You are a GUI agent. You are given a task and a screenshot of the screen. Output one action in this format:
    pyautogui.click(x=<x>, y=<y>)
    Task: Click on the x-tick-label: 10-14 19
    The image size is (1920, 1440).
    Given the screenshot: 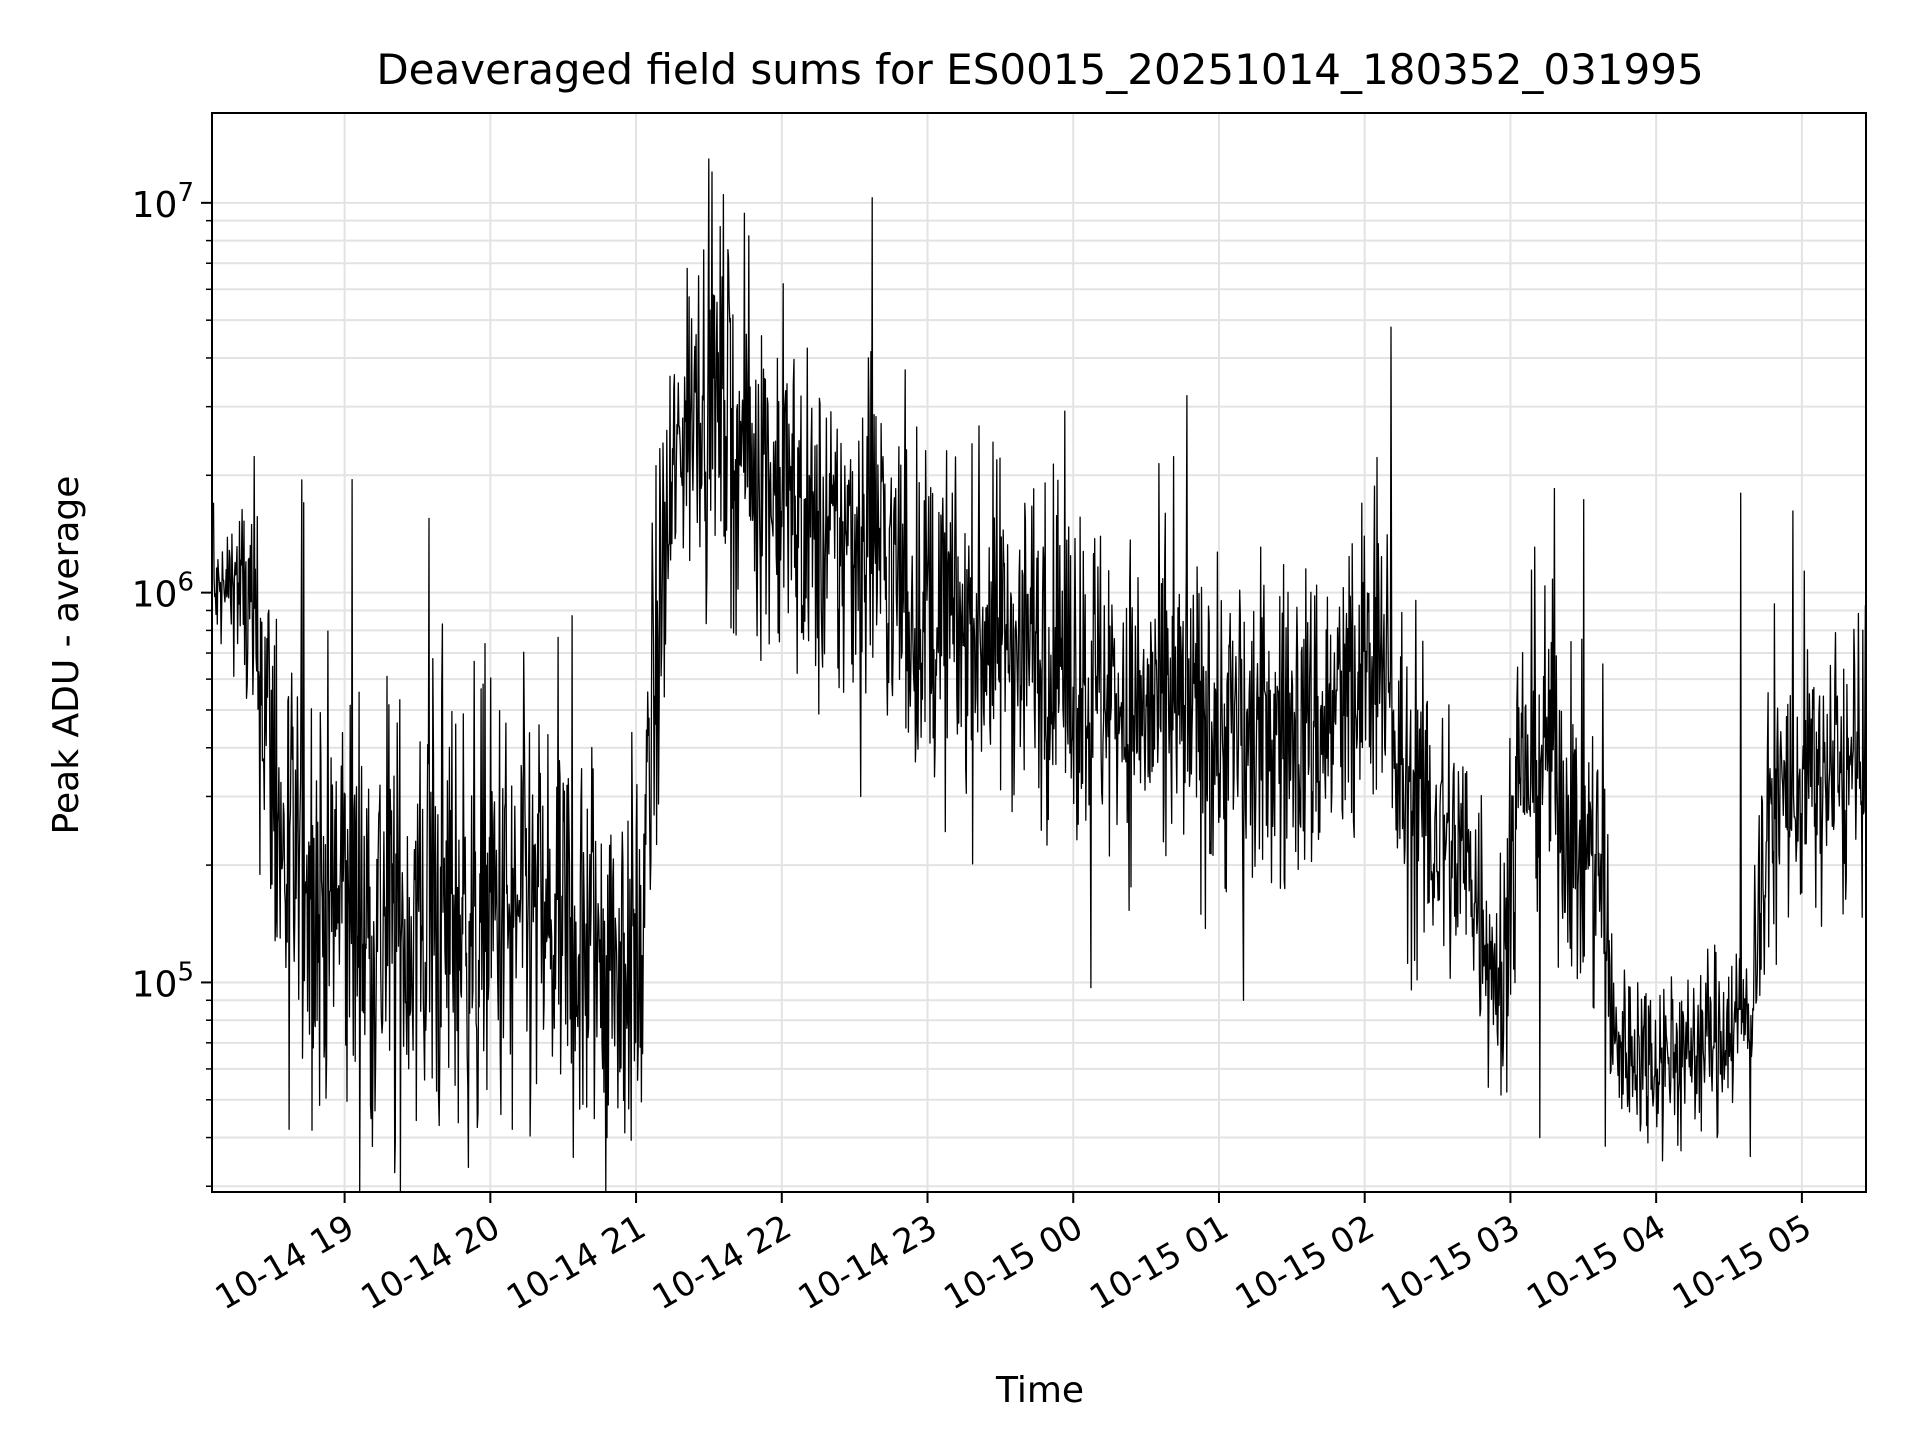 What is the action you would take?
    pyautogui.click(x=285, y=1262)
    